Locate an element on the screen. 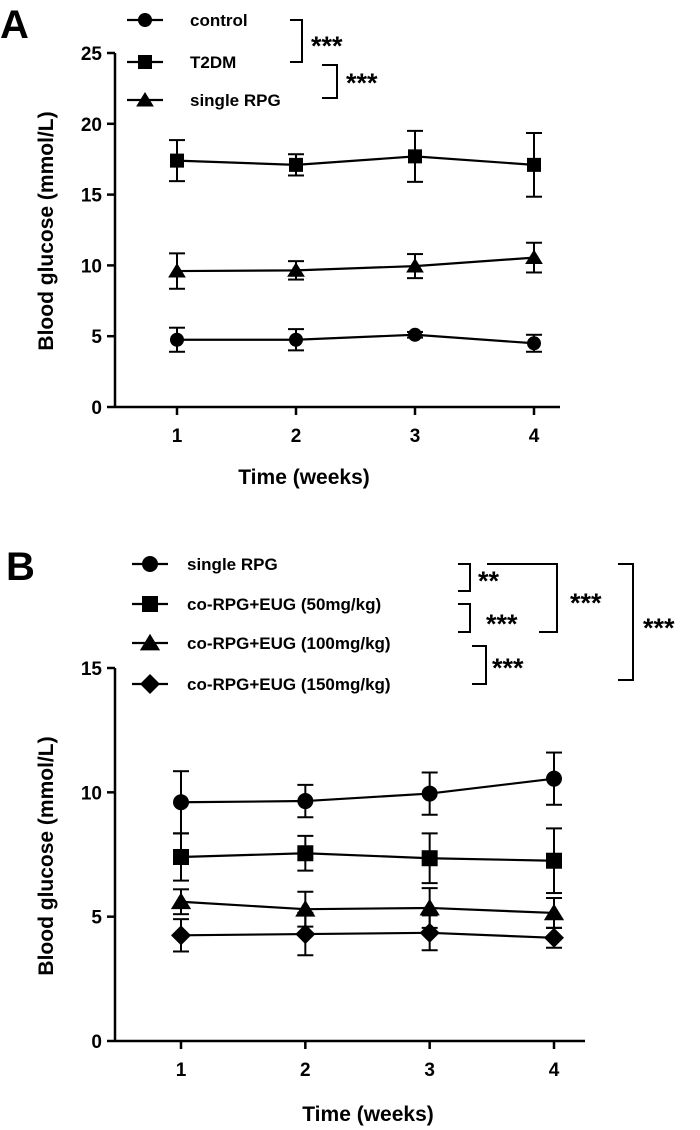  panel-b-legend-label: single RPG is located at coordinates (232, 564).